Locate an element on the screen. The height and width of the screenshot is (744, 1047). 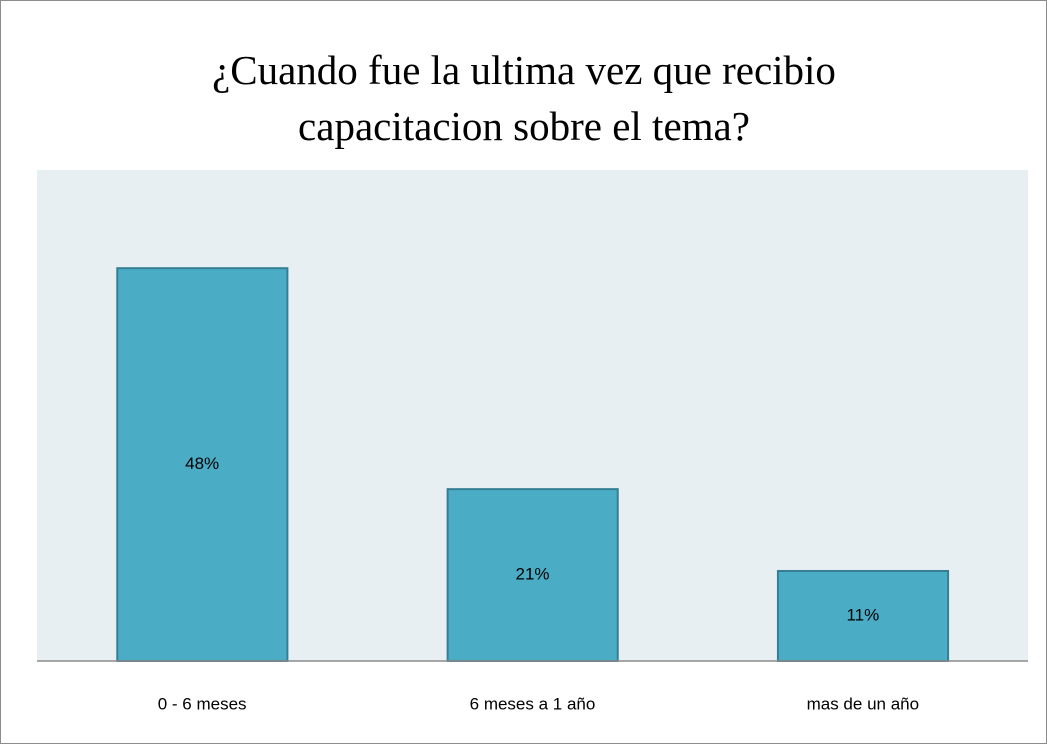
data-label: 48% is located at coordinates (202, 463).